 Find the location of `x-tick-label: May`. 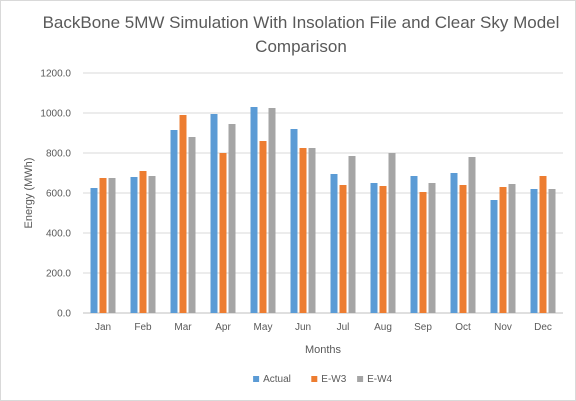

x-tick-label: May is located at coordinates (263, 327).